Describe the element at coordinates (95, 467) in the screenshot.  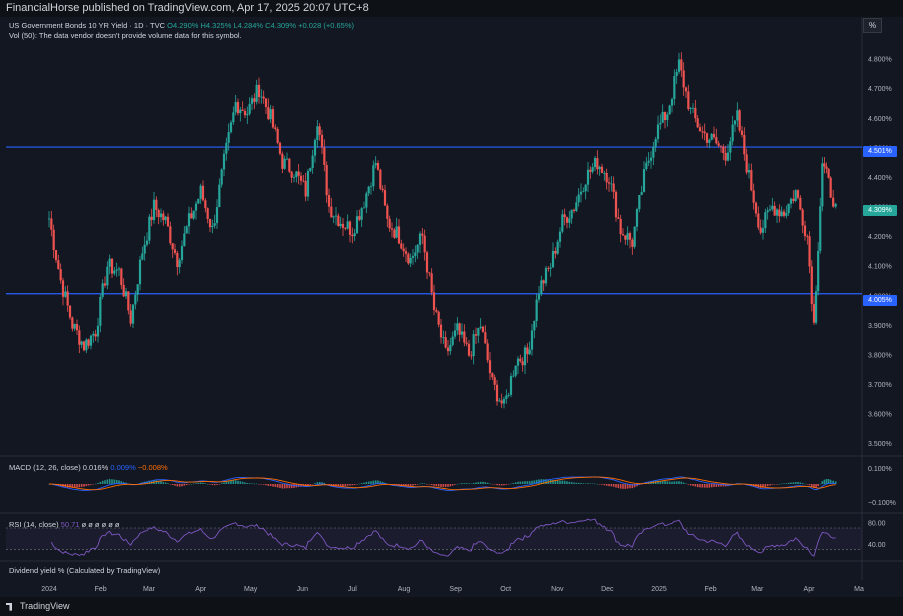
I see `macd-value-1: 0.016%` at that location.